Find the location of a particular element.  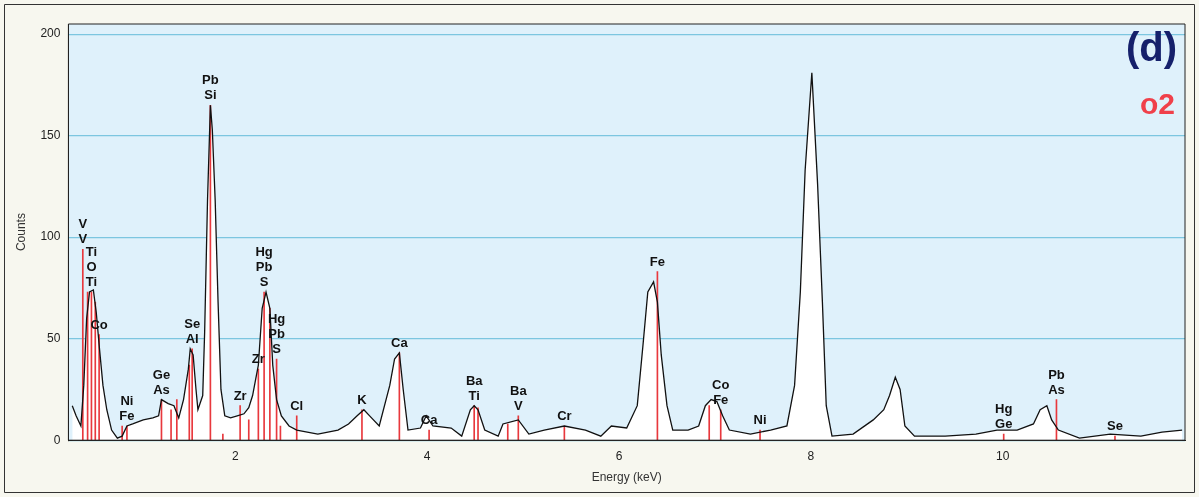

annotation: (d) is located at coordinates (1151, 47).